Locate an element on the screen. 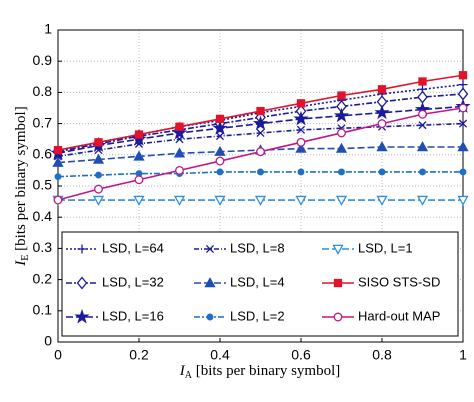  y-tick-label: 0.4 is located at coordinates (43, 216).